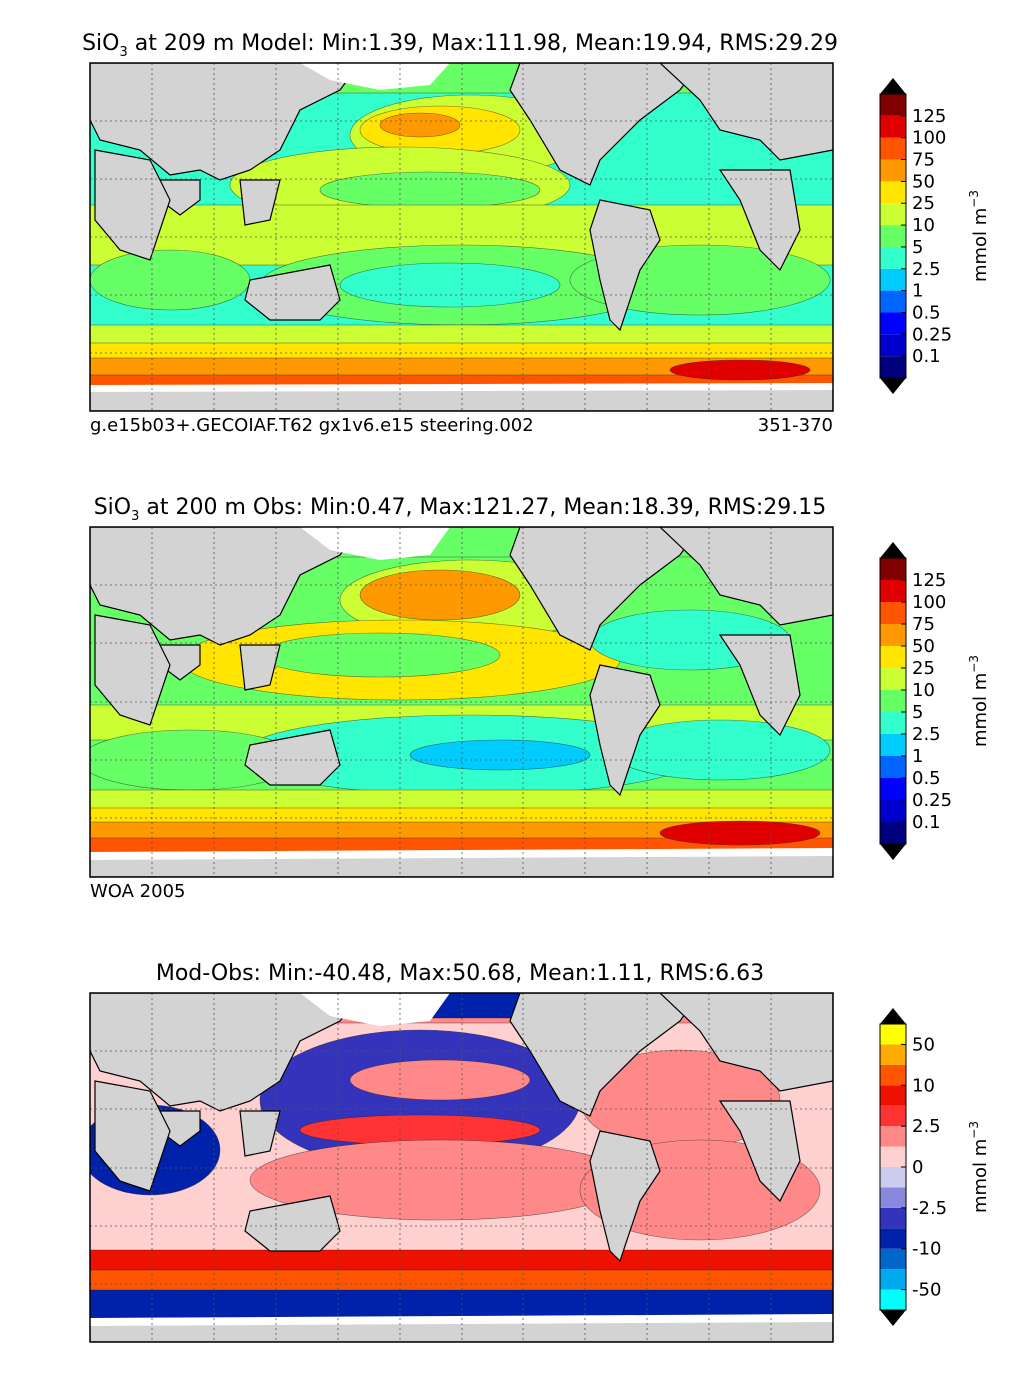 The height and width of the screenshot is (1373, 1022). I want to click on source-caption: WOA 2005, so click(138, 891).